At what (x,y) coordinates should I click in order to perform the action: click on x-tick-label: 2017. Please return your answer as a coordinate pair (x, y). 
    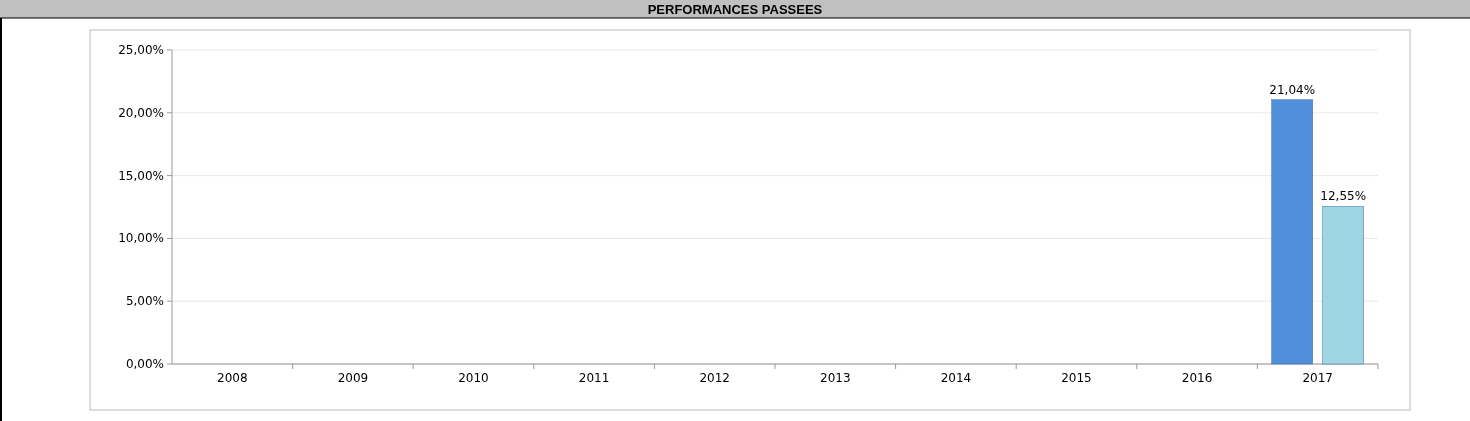
    Looking at the image, I should click on (1317, 378).